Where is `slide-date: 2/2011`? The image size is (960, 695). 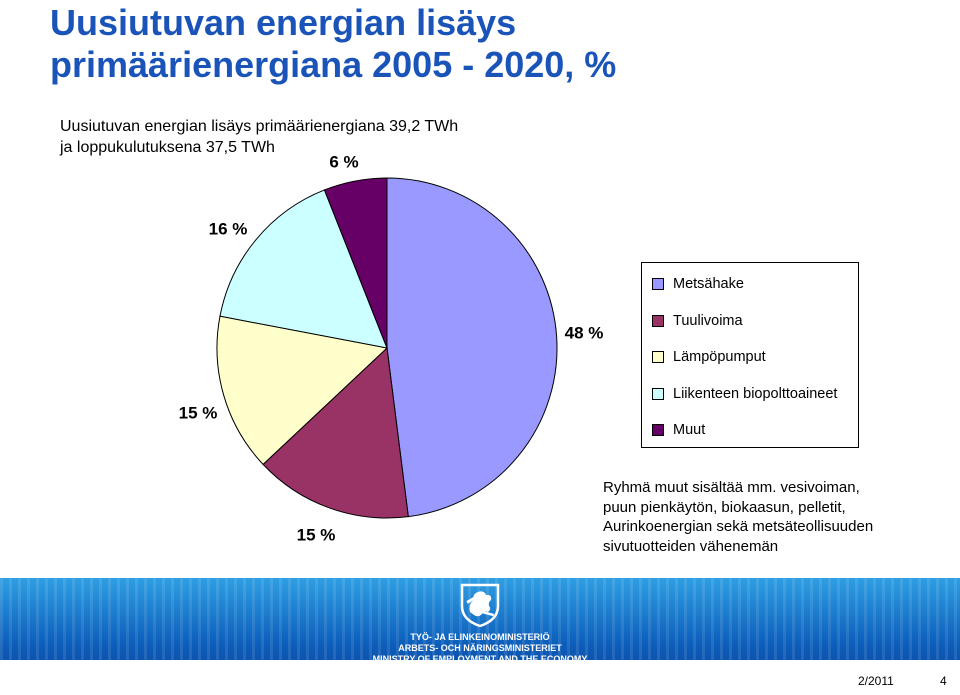
slide-date: 2/2011 is located at coordinates (876, 681).